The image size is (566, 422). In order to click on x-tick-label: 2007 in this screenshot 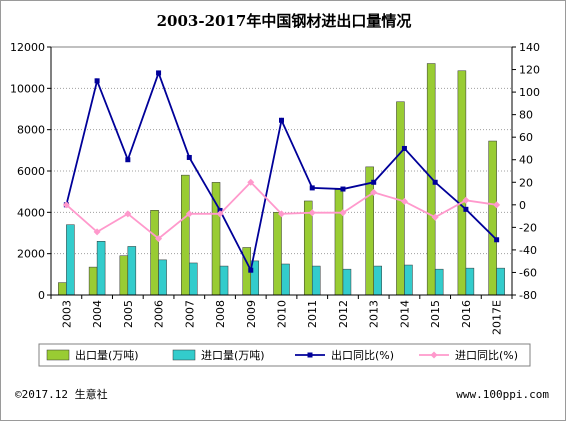, I will do `click(189, 314)`.